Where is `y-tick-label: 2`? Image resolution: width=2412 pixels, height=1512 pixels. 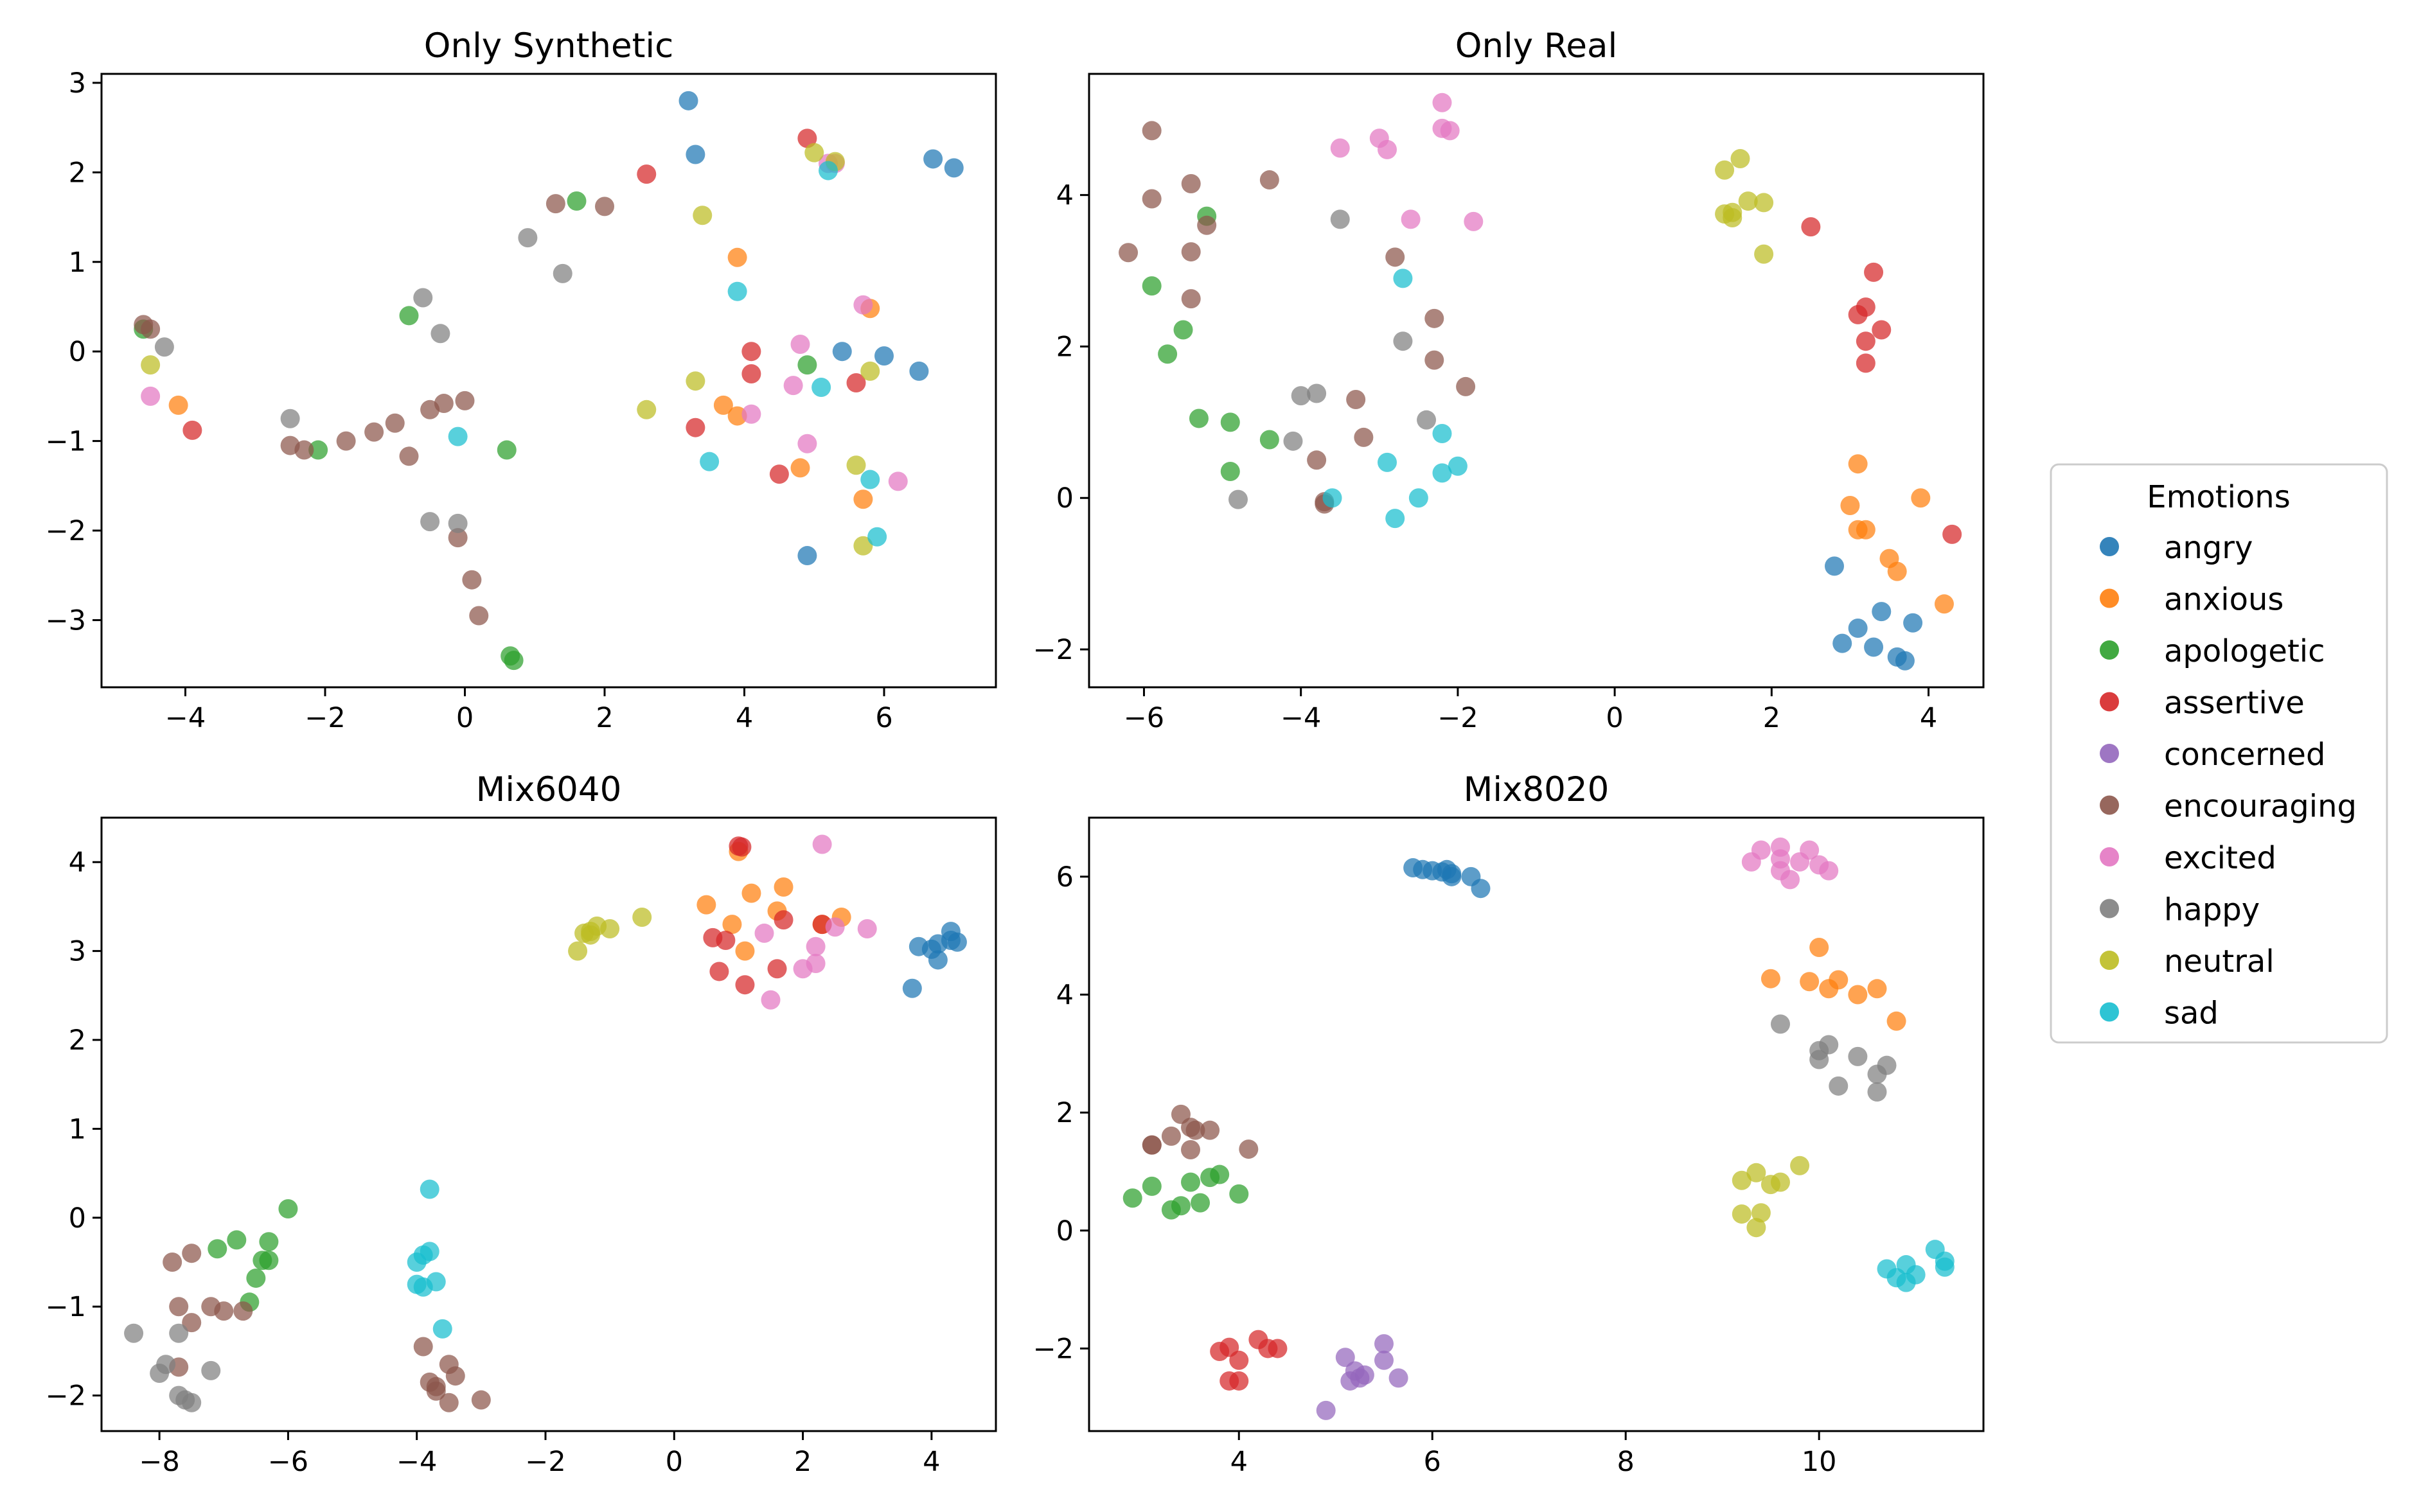
y-tick-label: 2 is located at coordinates (1065, 347).